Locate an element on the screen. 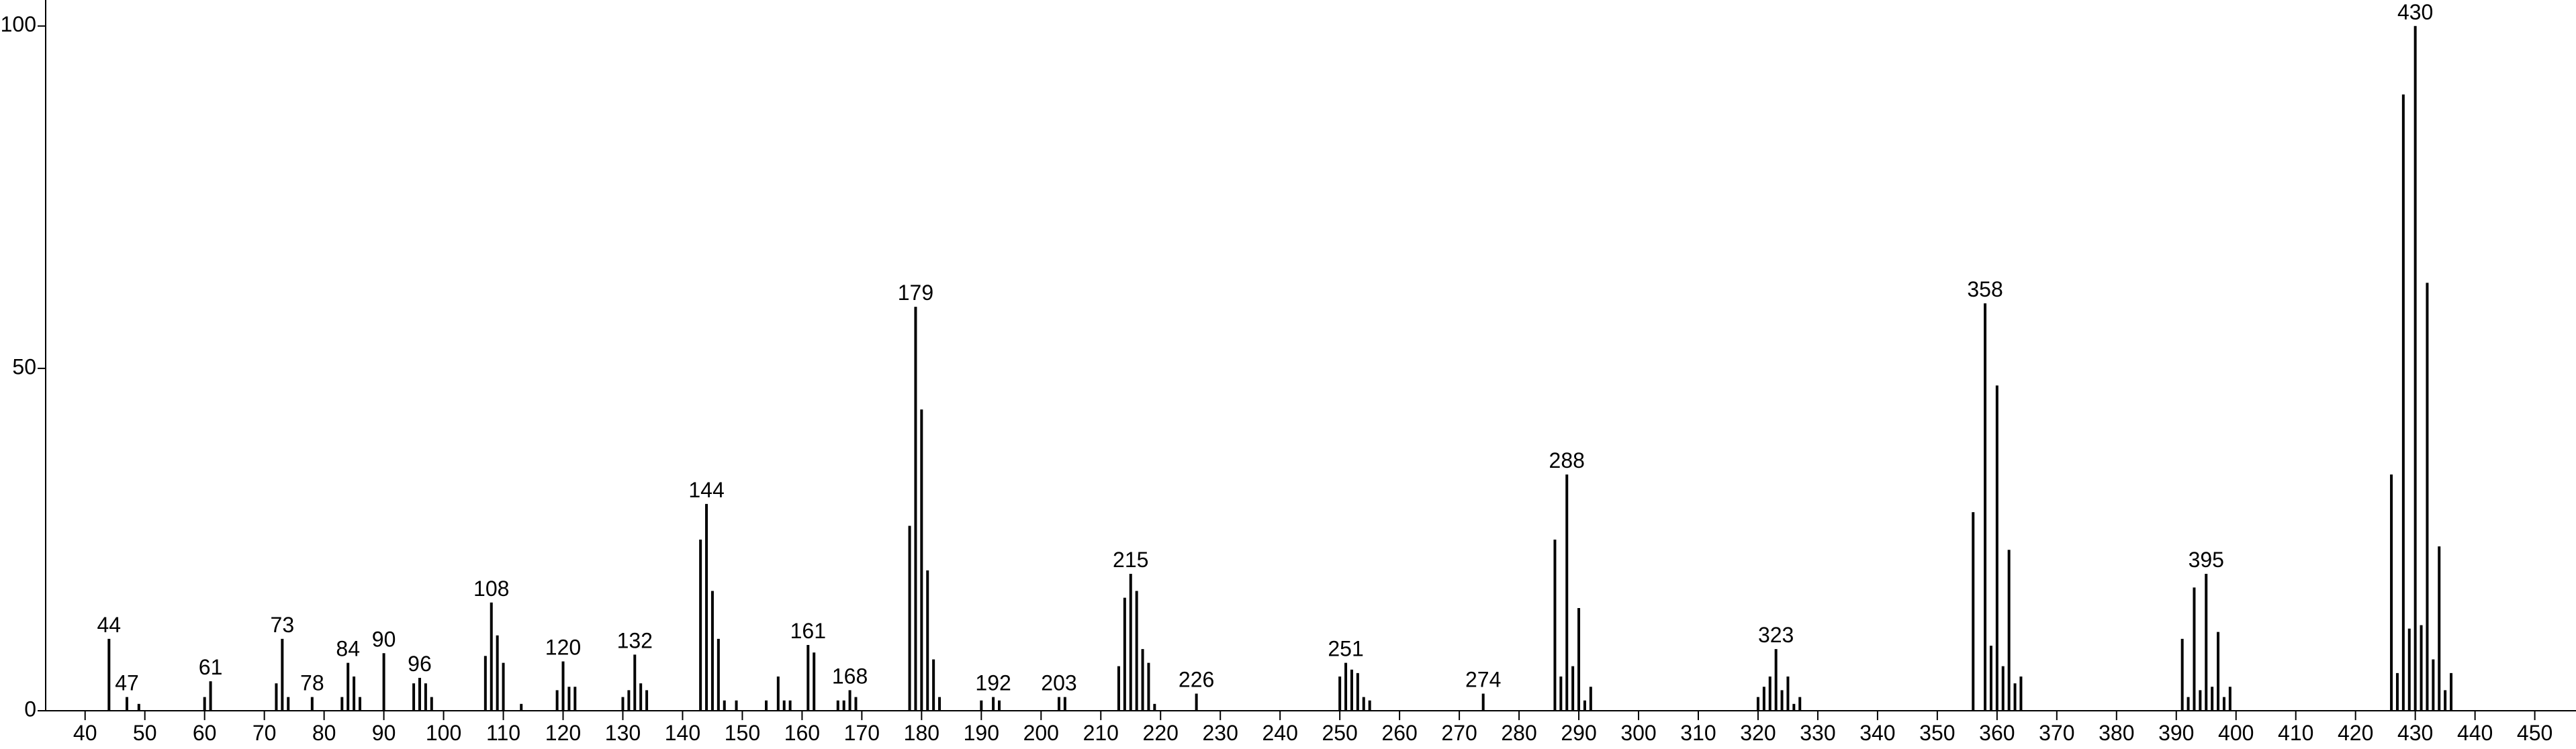 The width and height of the screenshot is (2576, 749). x-tick-label: 250 is located at coordinates (1339, 733).